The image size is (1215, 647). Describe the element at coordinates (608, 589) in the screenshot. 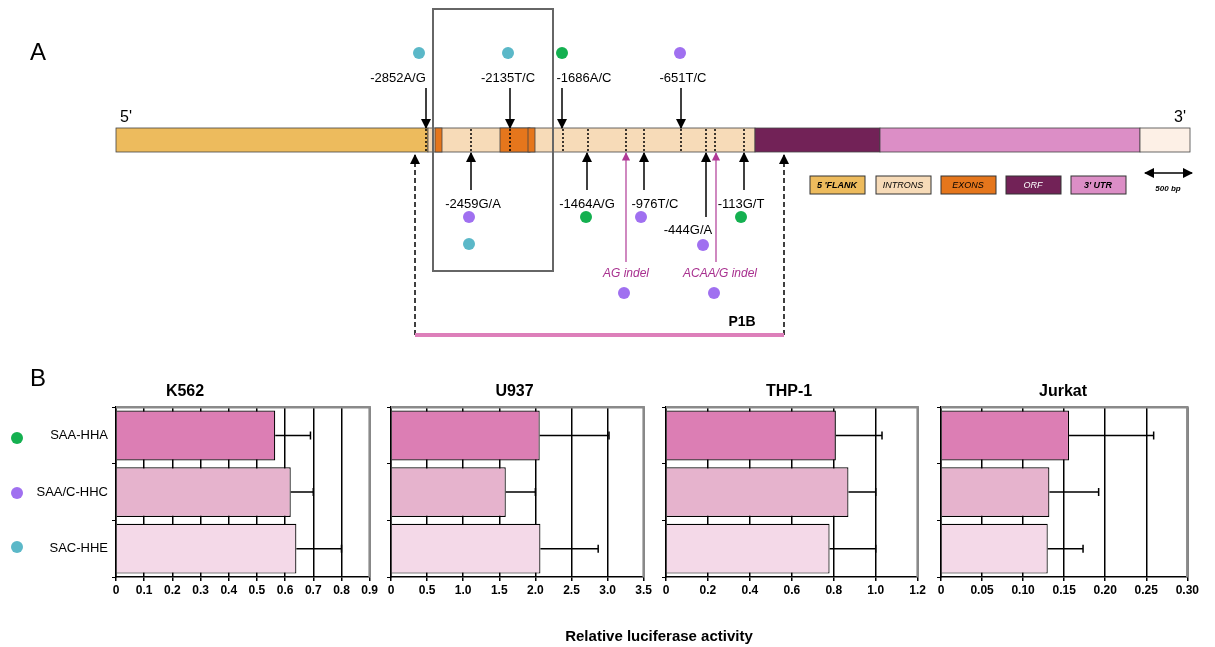

I see `x-tick-label: 3.0` at that location.